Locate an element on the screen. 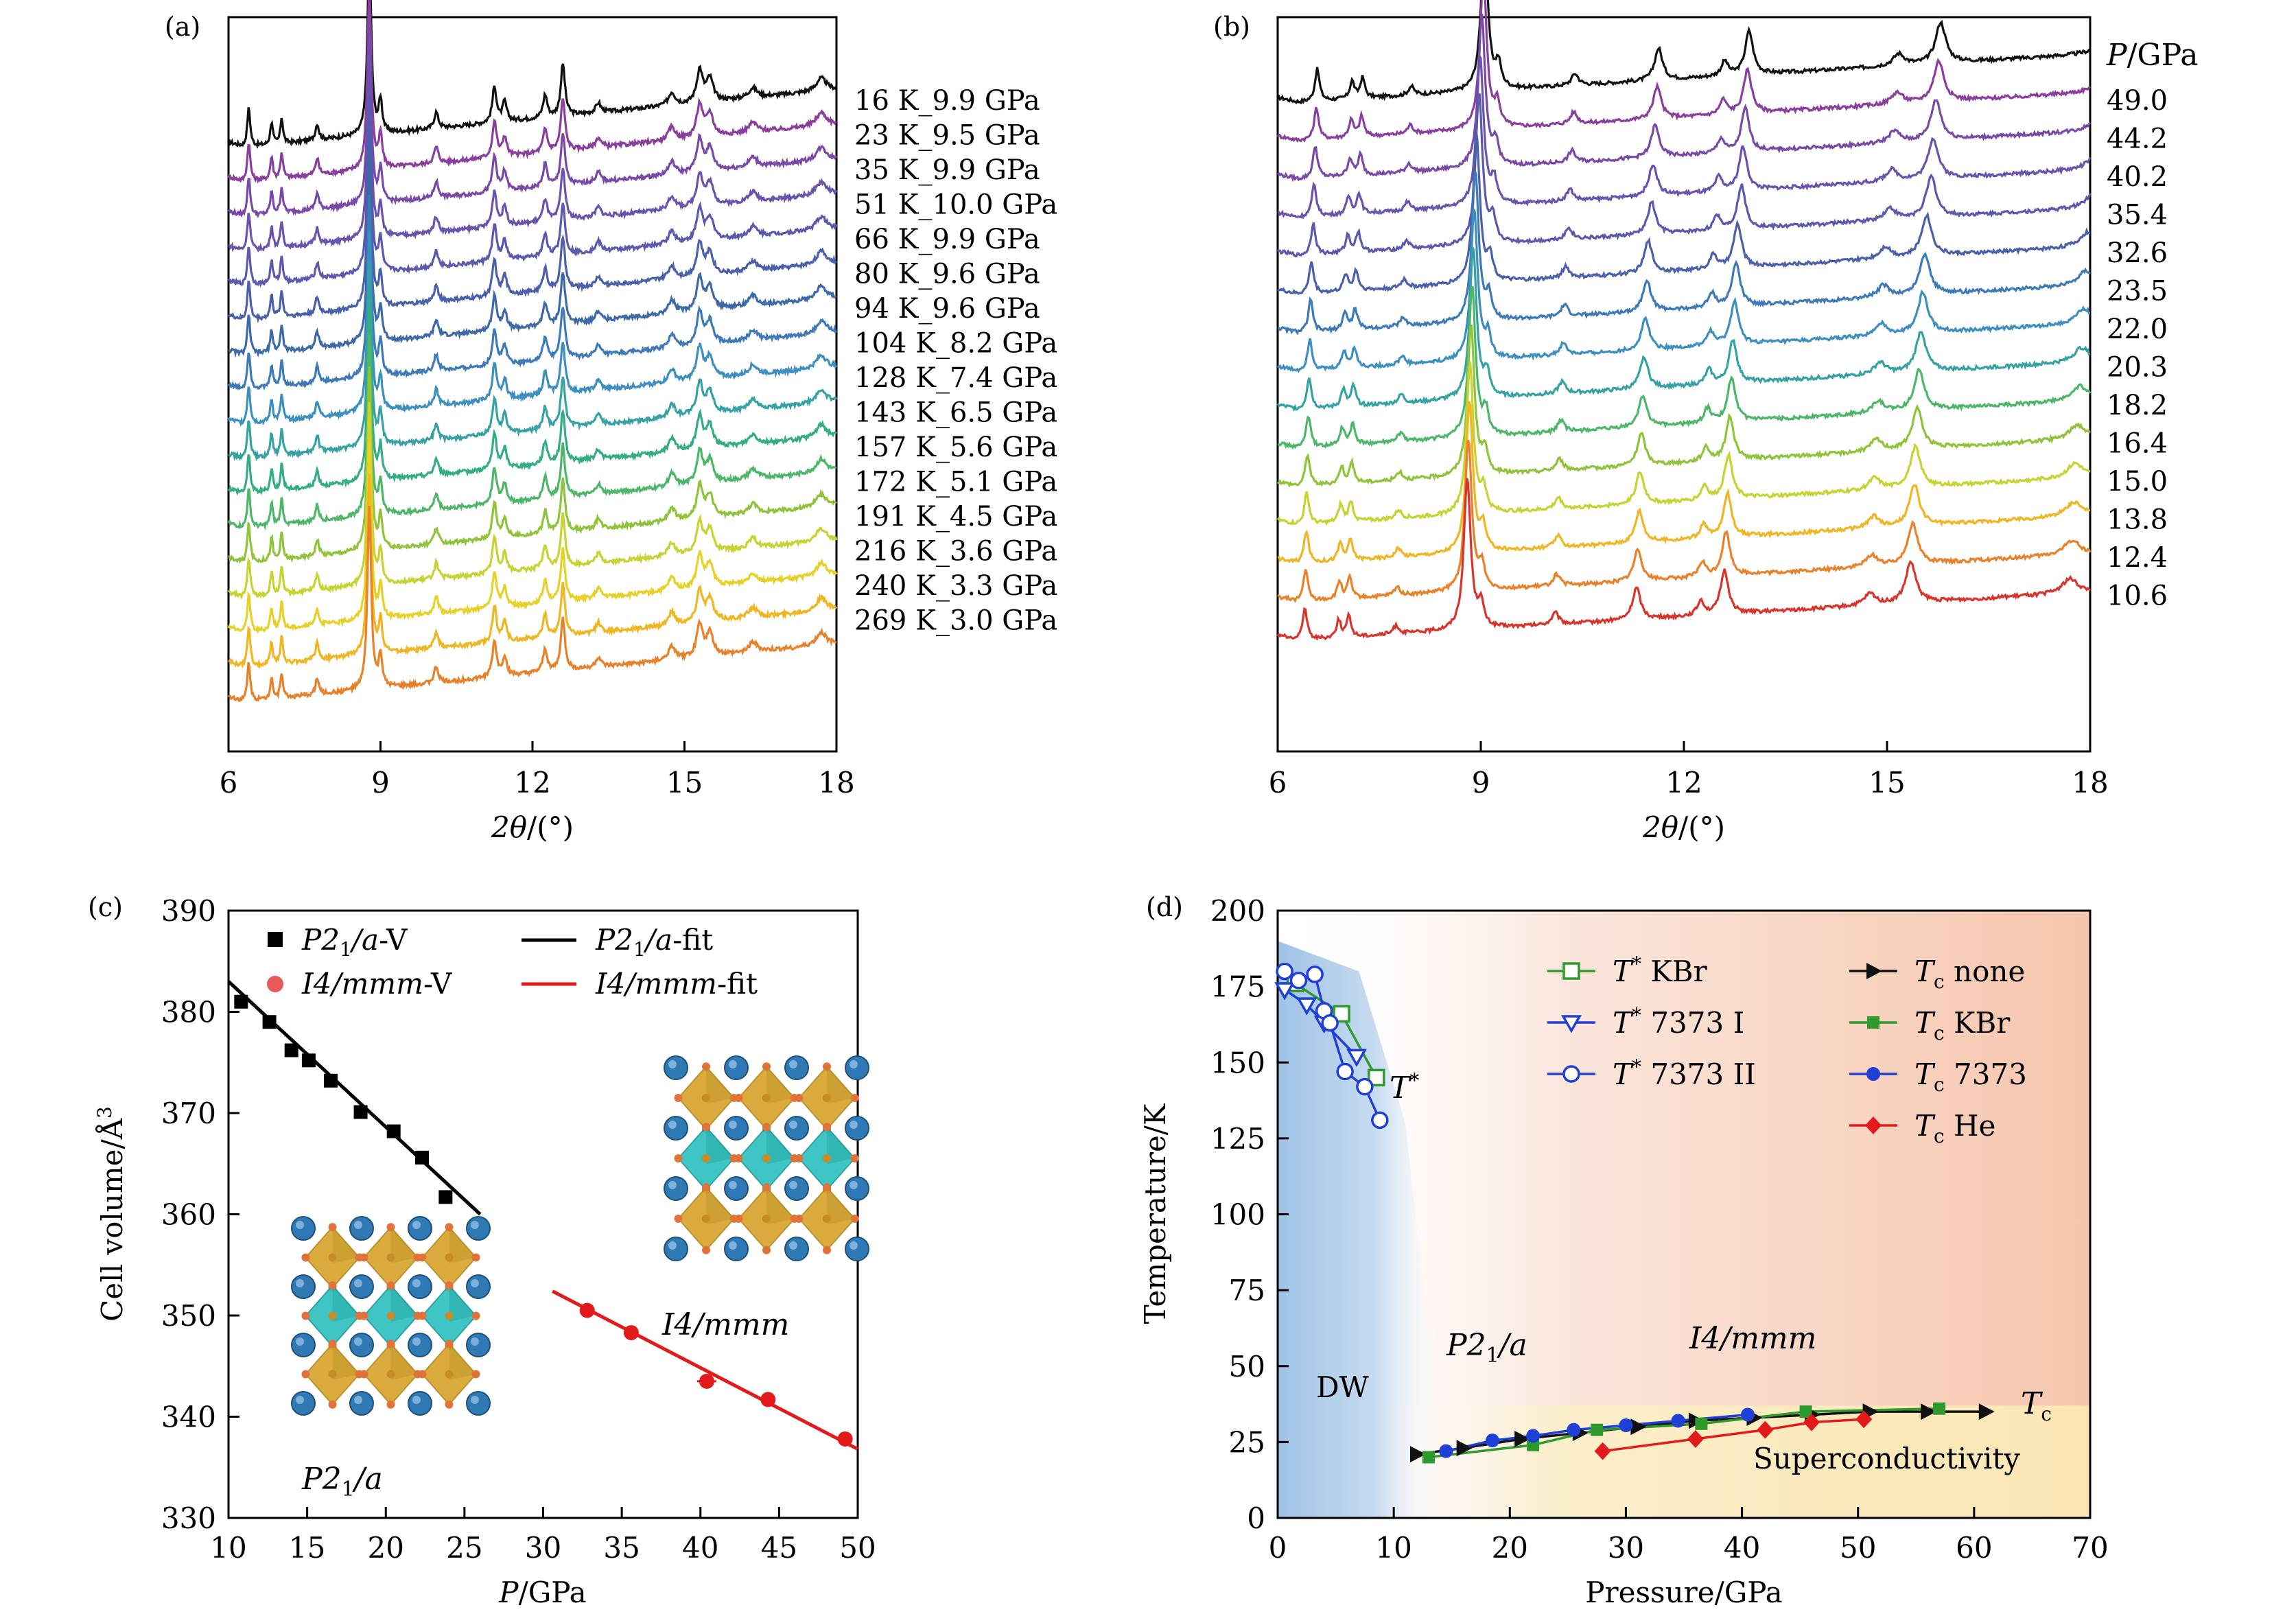 The height and width of the screenshot is (1614, 2296). legend-label-p21a-v: P21/a-V is located at coordinates (354, 942).